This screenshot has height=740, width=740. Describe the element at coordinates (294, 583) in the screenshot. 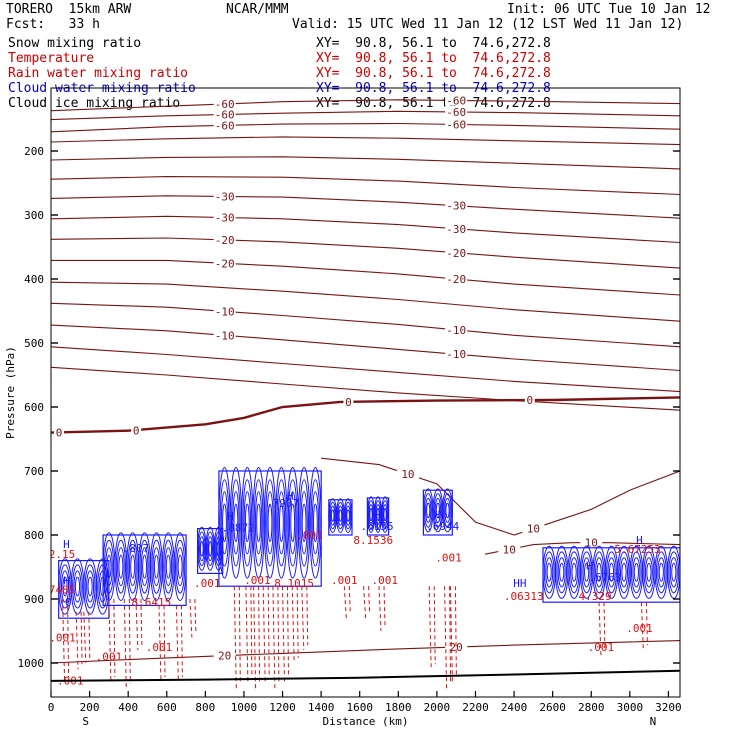

I see `rain-value-label: 8.1015` at that location.